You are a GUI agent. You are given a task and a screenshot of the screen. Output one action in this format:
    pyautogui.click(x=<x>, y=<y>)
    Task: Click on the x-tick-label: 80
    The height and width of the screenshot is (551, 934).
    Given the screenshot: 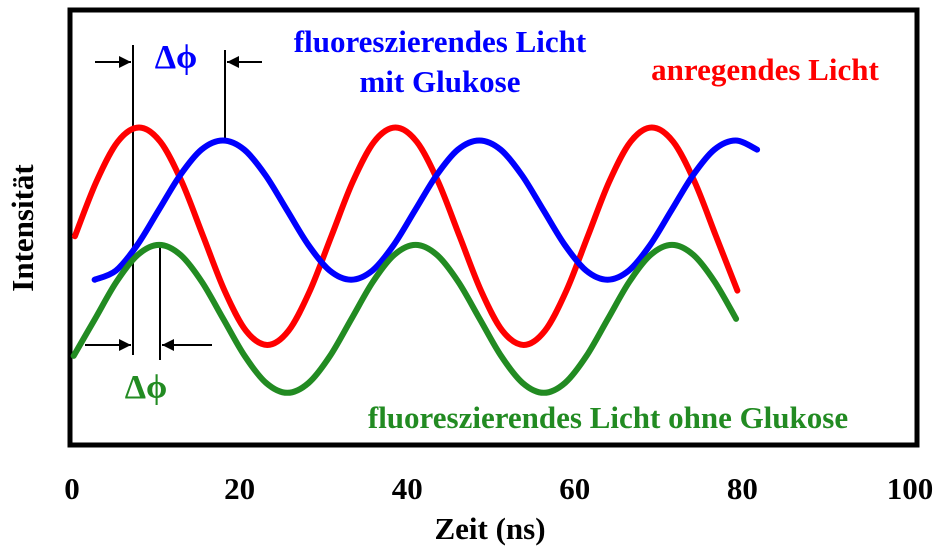 What is the action you would take?
    pyautogui.click(x=742, y=488)
    